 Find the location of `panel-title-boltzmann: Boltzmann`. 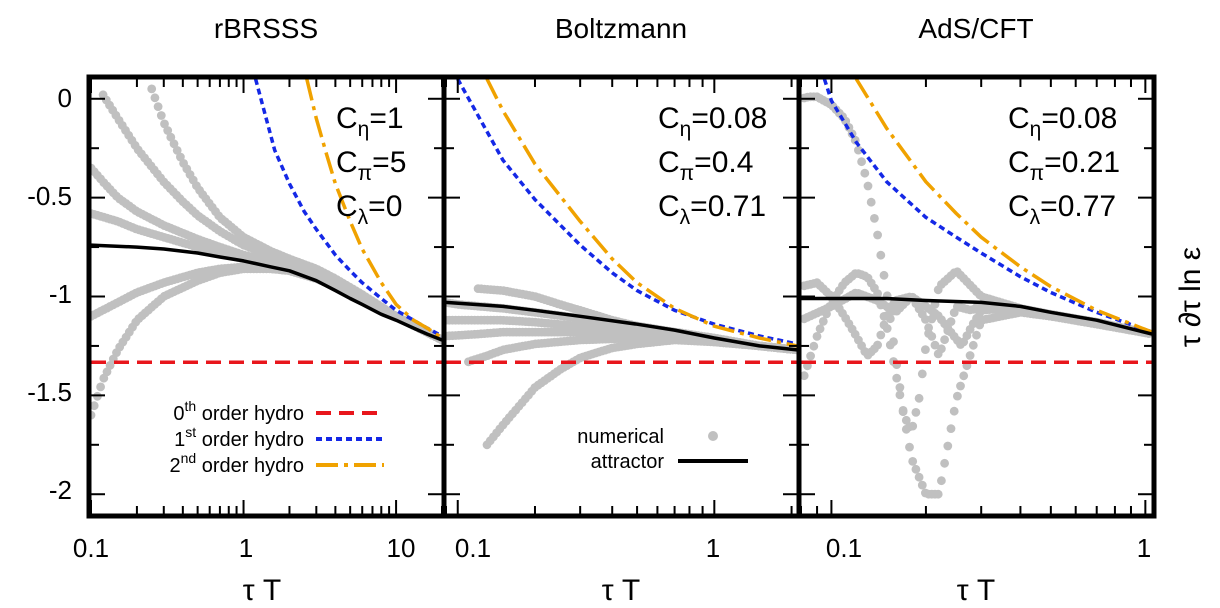

panel-title-boltzmann: Boltzmann is located at coordinates (621, 28).